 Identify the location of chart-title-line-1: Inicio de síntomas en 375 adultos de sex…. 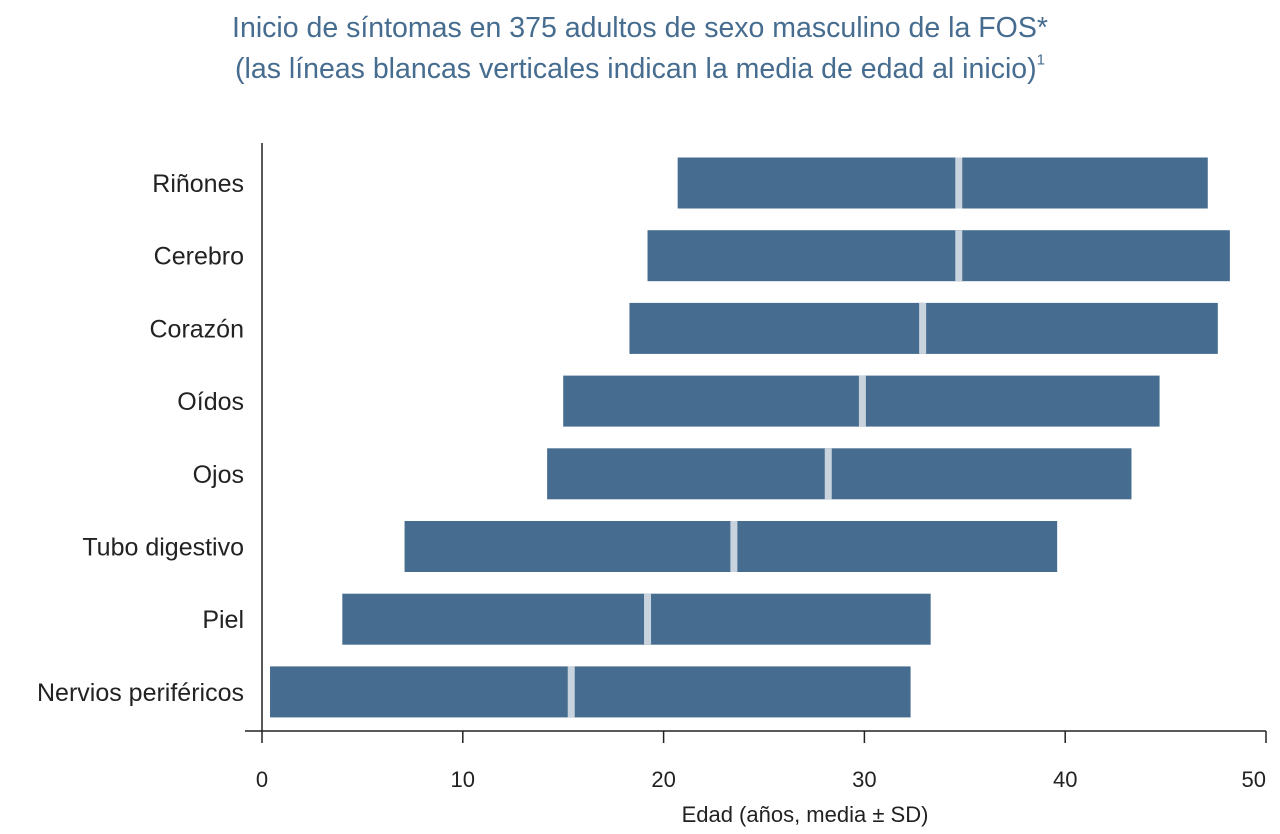
(640, 28).